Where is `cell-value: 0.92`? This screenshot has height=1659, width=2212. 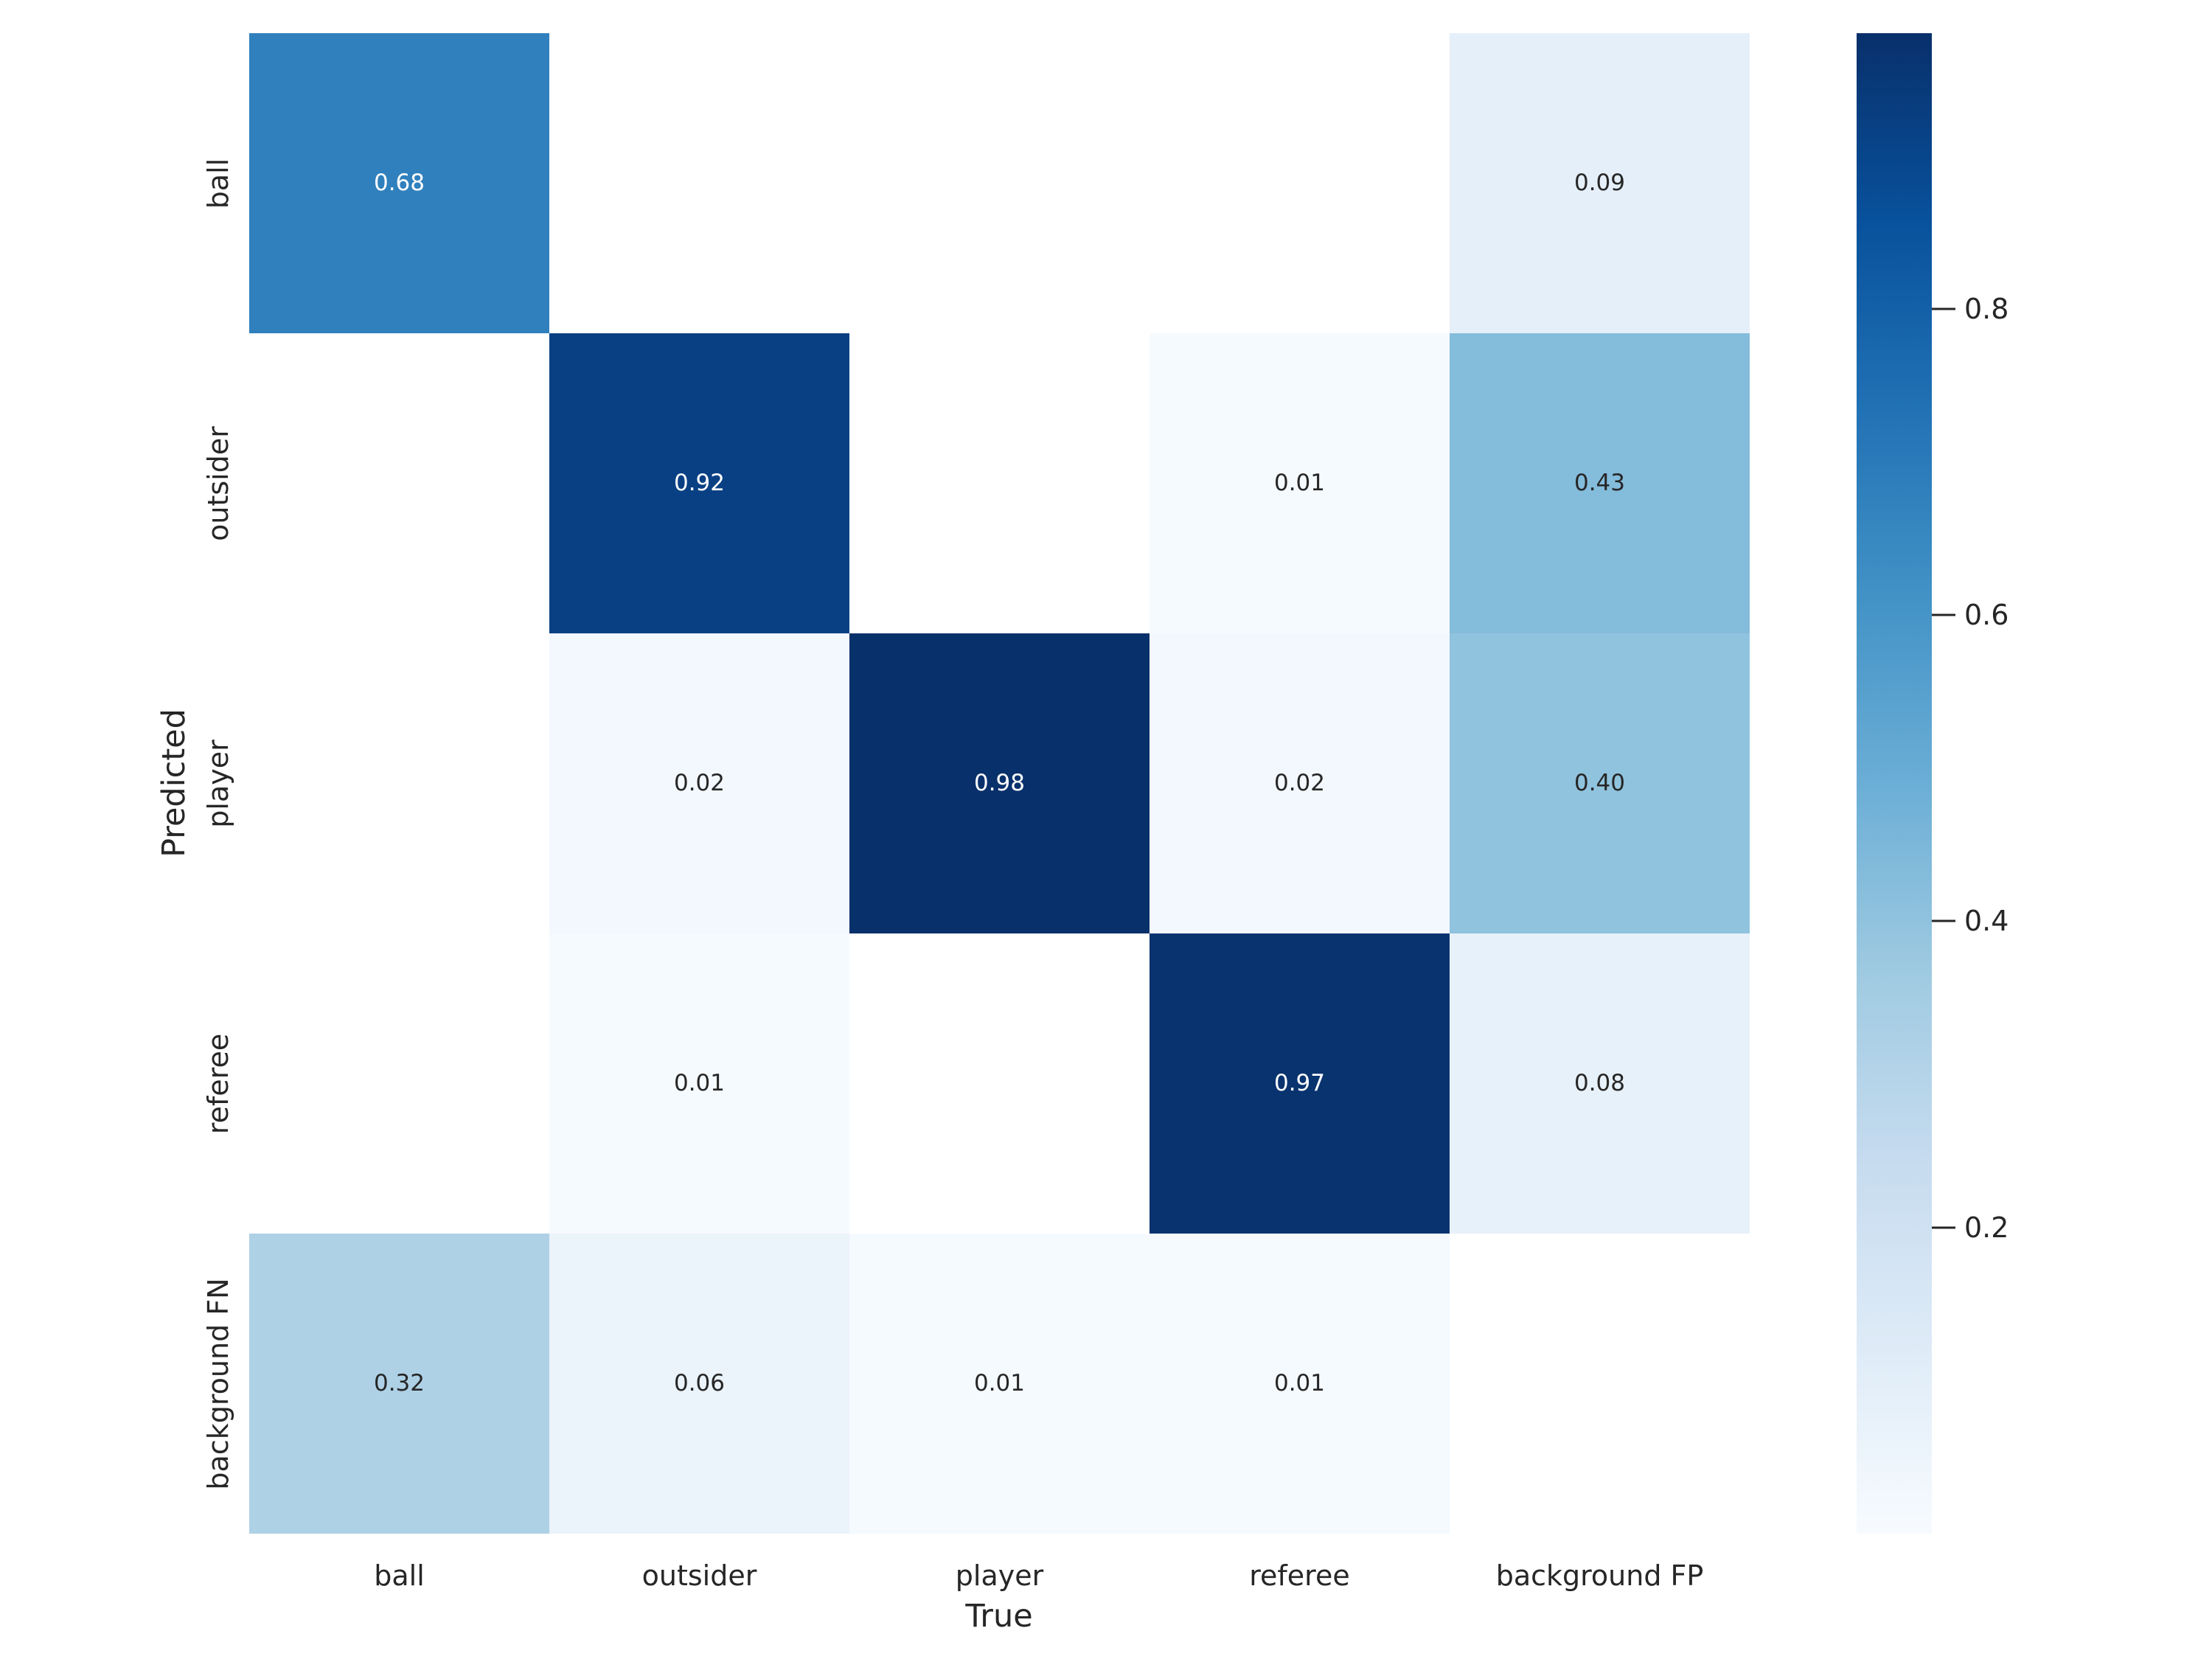
cell-value: 0.92 is located at coordinates (699, 483).